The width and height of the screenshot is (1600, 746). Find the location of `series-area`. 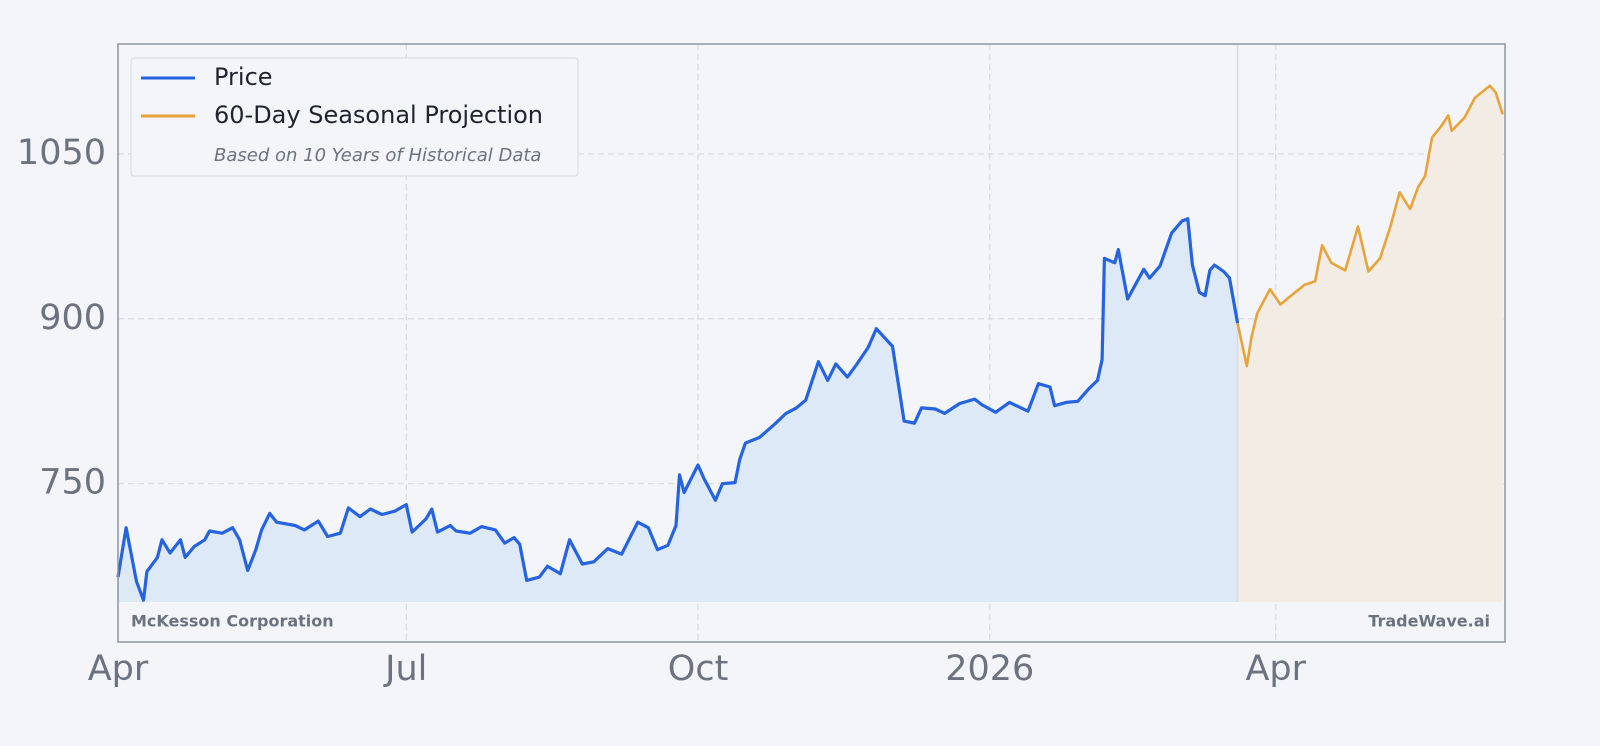

series-area is located at coordinates (1370, 344).